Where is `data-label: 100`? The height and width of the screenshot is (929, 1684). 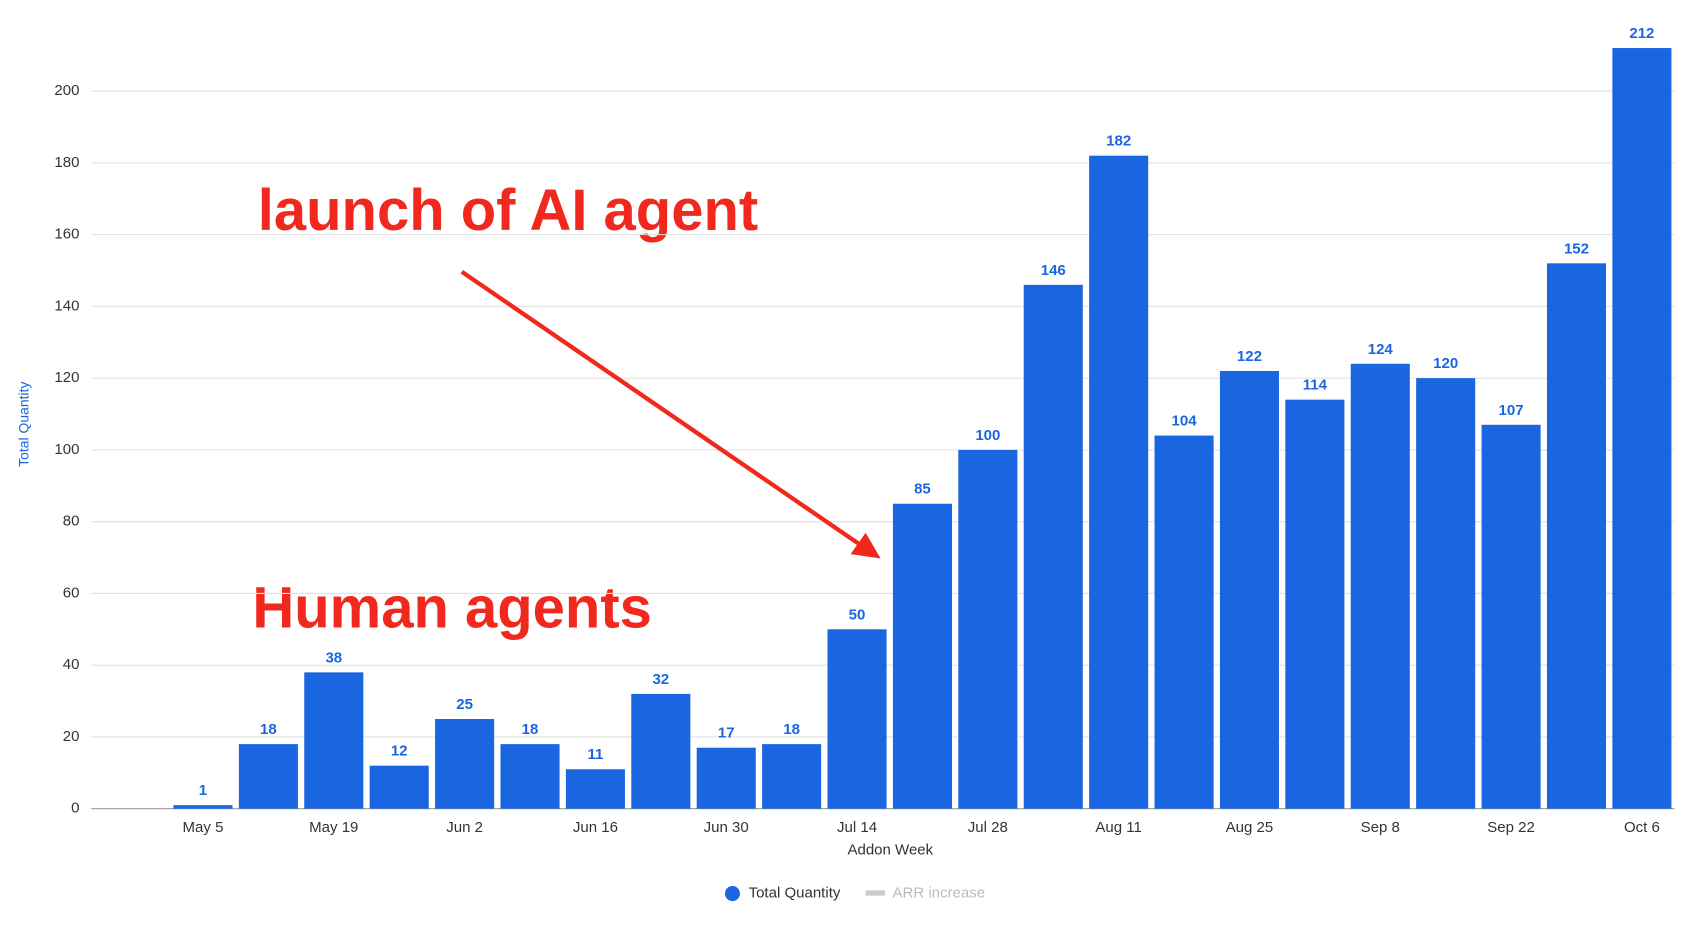 data-label: 100 is located at coordinates (987, 435).